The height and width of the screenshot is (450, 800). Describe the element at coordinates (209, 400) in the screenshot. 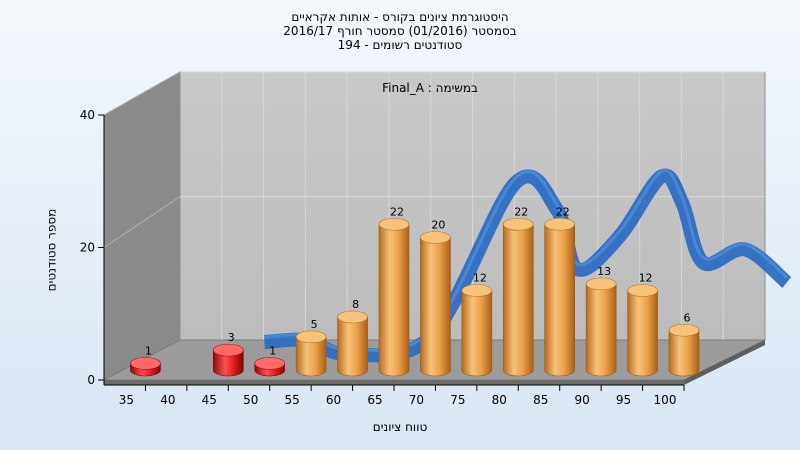

I see `x-tick-label: 45` at that location.